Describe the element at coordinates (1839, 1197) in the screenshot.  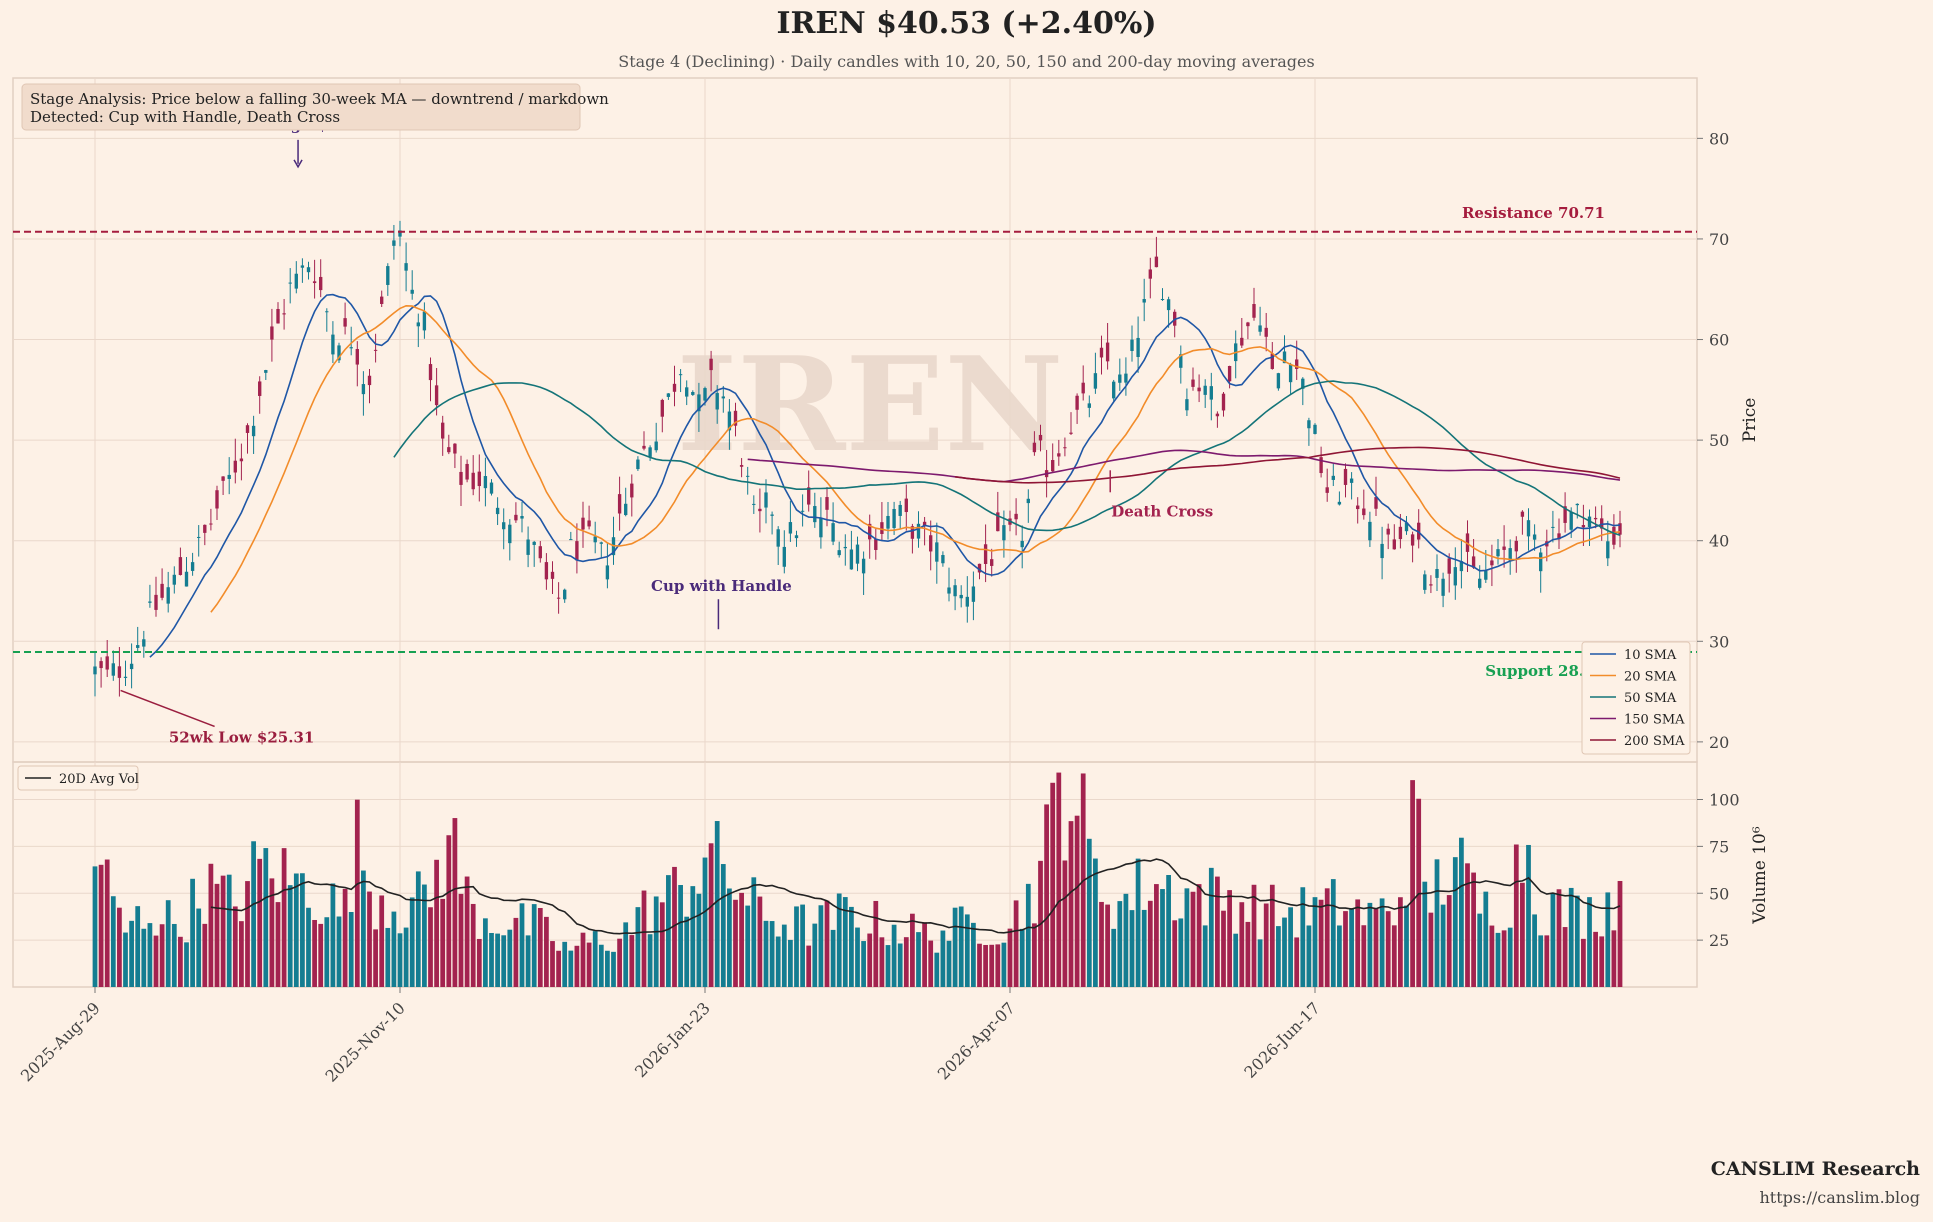
I see `brand-url: https://canslim.blog` at that location.